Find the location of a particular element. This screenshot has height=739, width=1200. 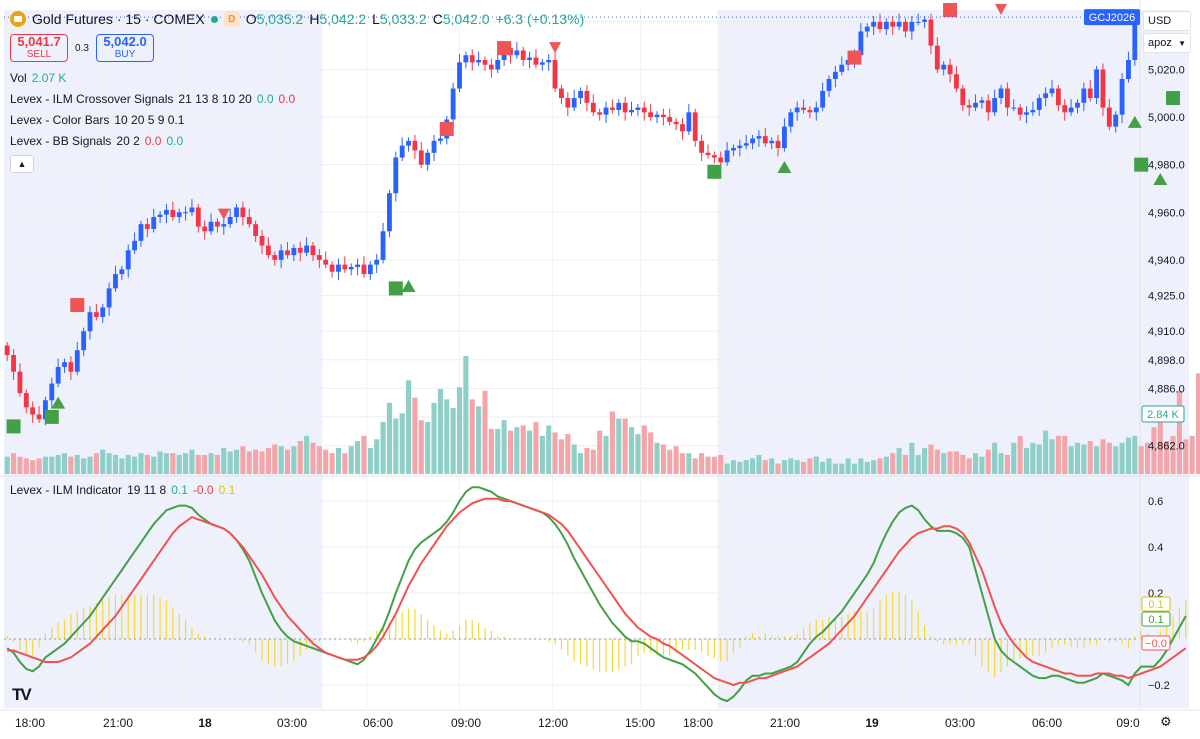

currency-selector: USD is located at coordinates (1167, 21).